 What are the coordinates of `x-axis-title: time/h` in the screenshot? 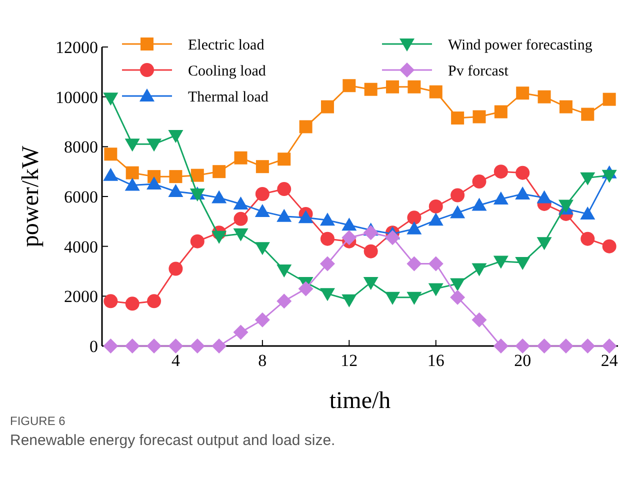 It's located at (360, 401).